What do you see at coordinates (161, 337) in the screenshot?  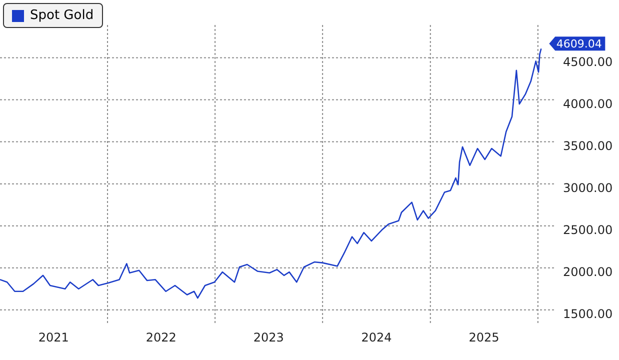 I see `x-tick-label: 2022` at bounding box center [161, 337].